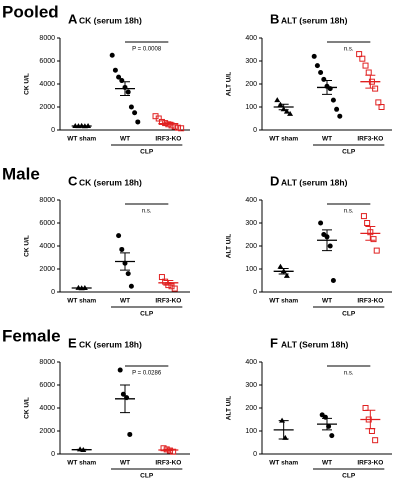  What do you see at coordinates (73, 180) in the screenshot?
I see `panel-letter: C` at bounding box center [73, 180].